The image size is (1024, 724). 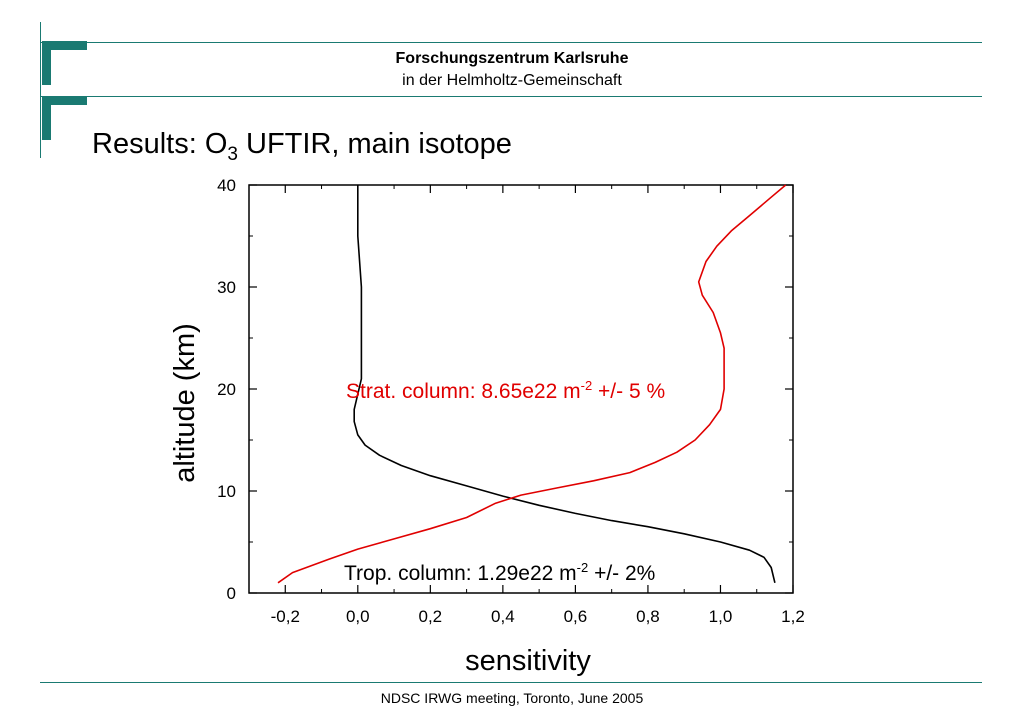 I want to click on logo-bar-top-vertical, so click(x=46, y=63).